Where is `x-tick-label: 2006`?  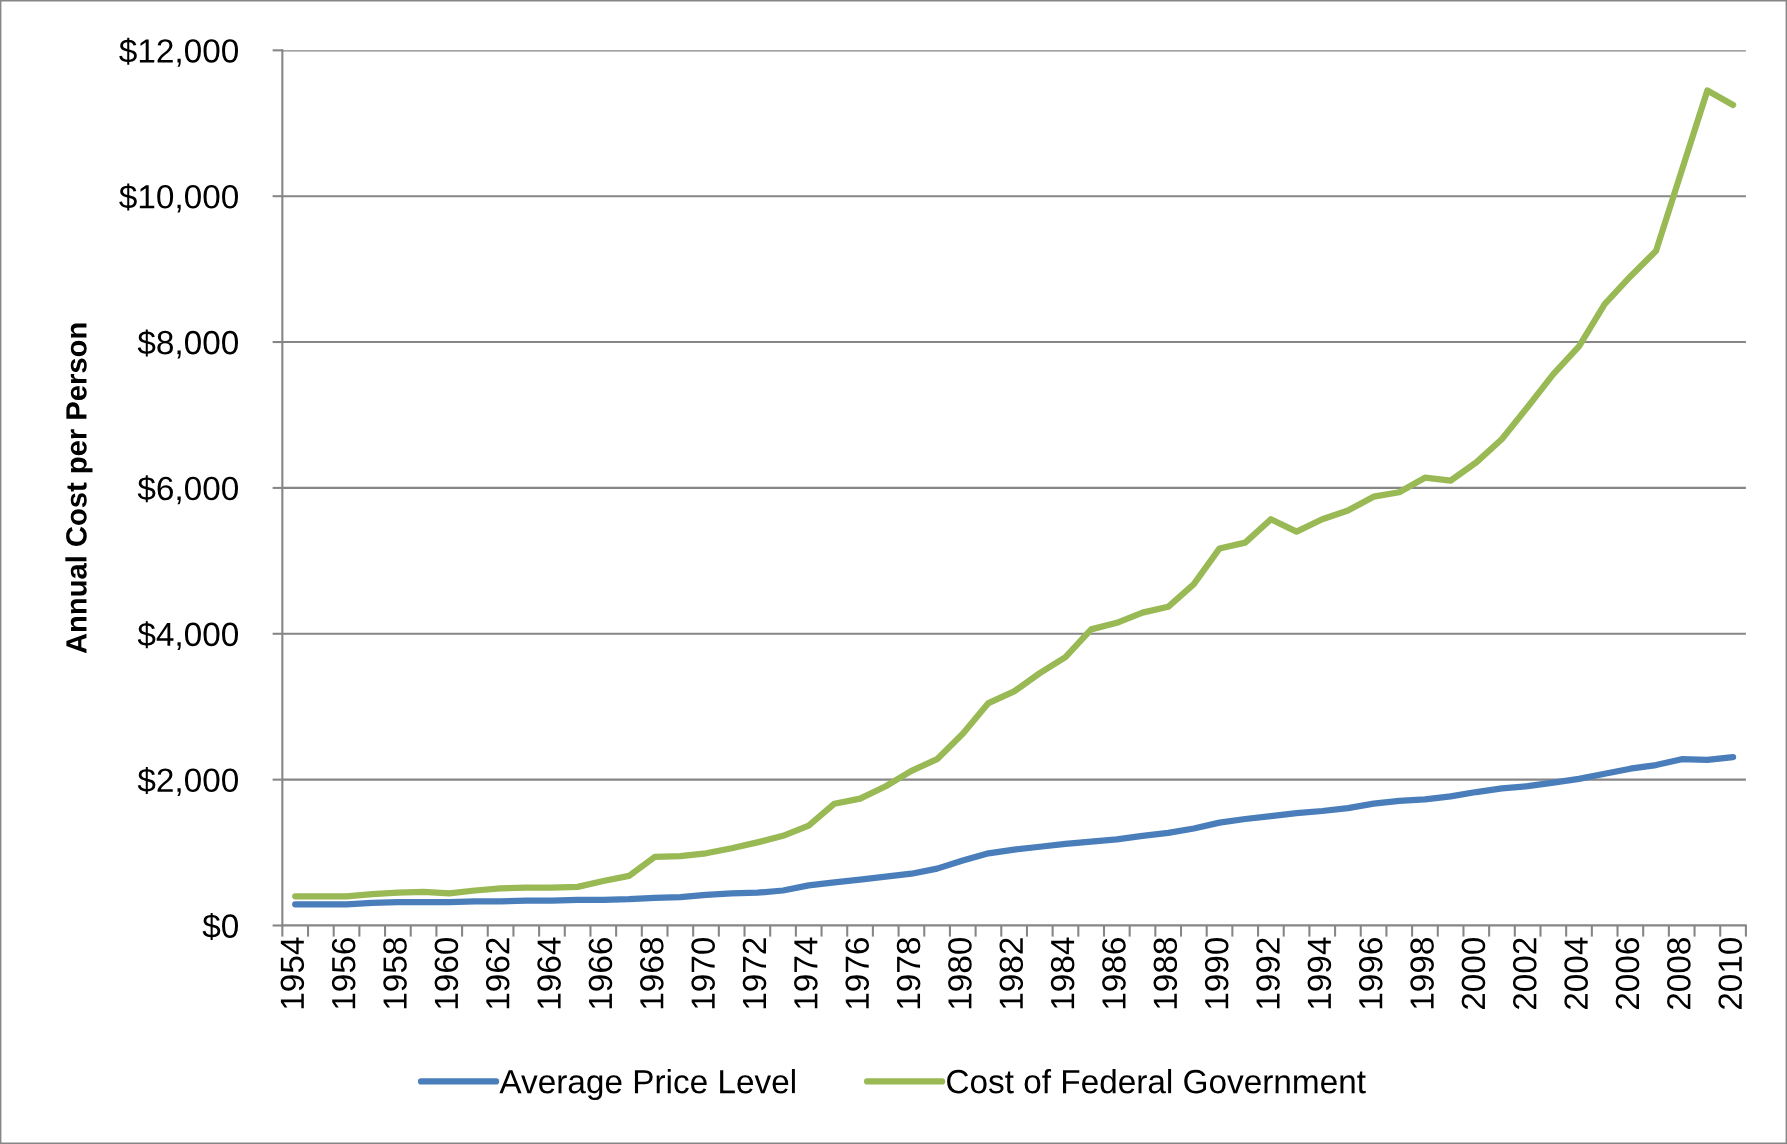
x-tick-label: 2006 is located at coordinates (1627, 974).